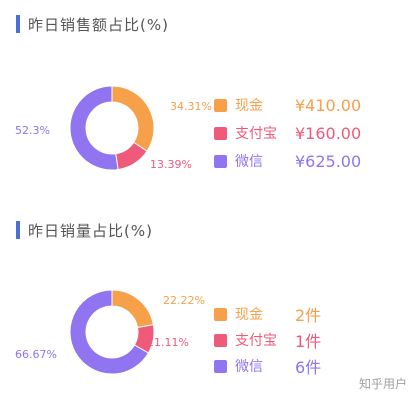 Image resolution: width=419 pixels, height=400 pixels. Describe the element at coordinates (287, 133) in the screenshot. I see `legend-item: 支付宝 ¥160.00` at that location.